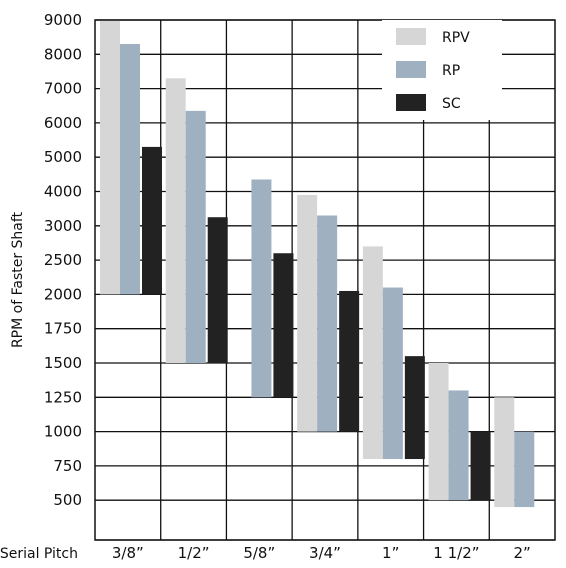 The width and height of the screenshot is (566, 568). I want to click on y-tick-label: 3000, so click(63, 226).